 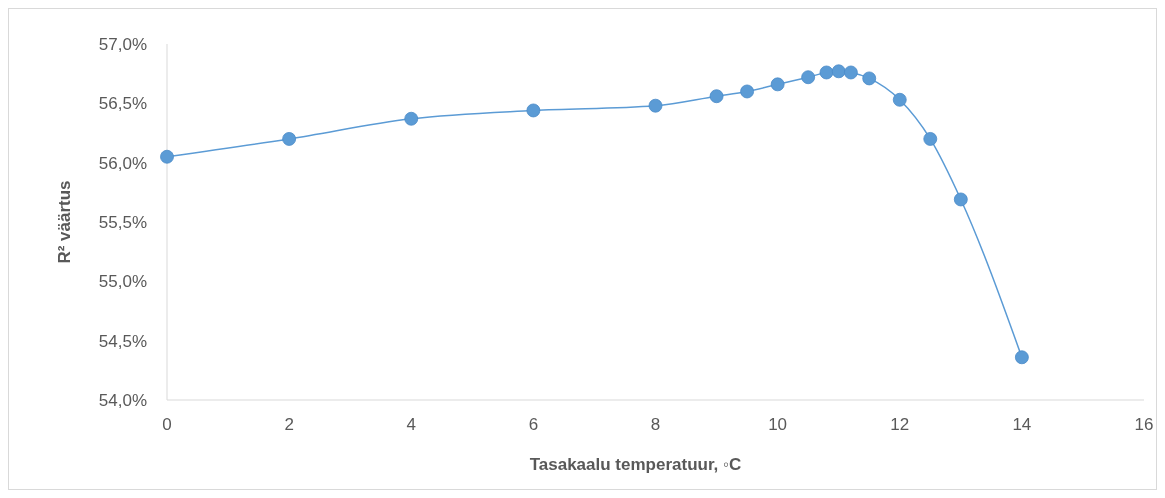 I want to click on x-tick-label: 16, so click(x=1144, y=424).